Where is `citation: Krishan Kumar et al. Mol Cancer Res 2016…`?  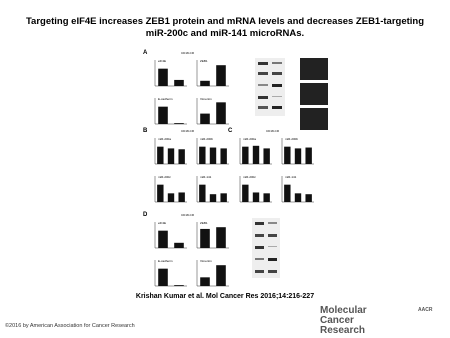
citation: Krishan Kumar et al. Mol Cancer Res 2016… is located at coordinates (225, 296).